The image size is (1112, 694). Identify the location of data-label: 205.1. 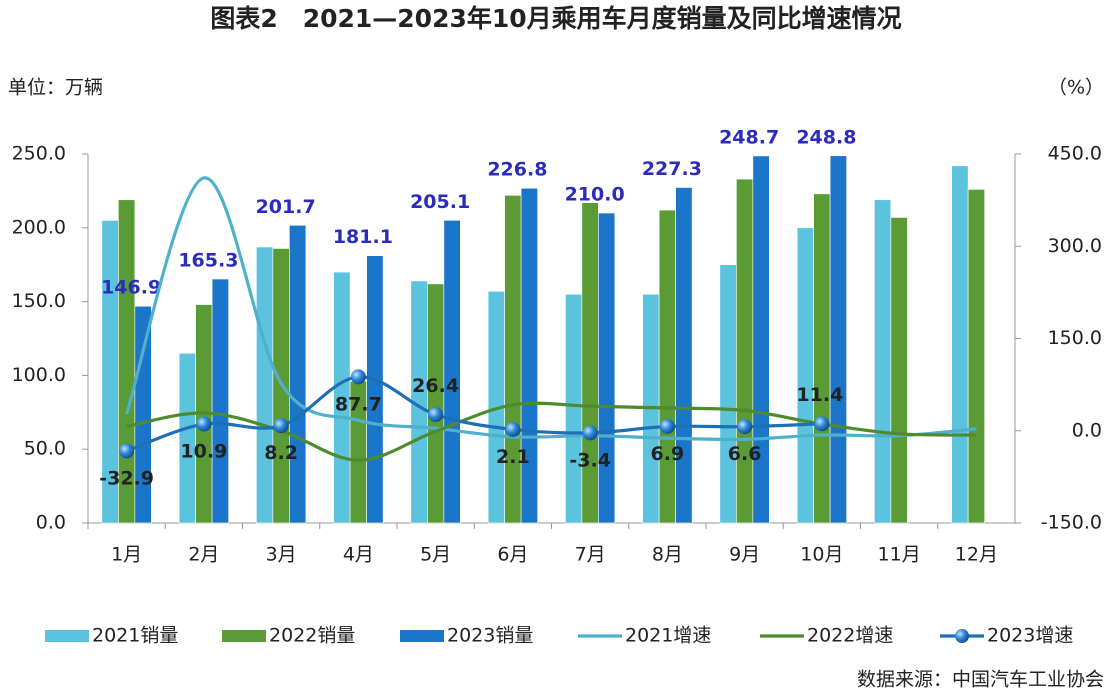
(440, 202).